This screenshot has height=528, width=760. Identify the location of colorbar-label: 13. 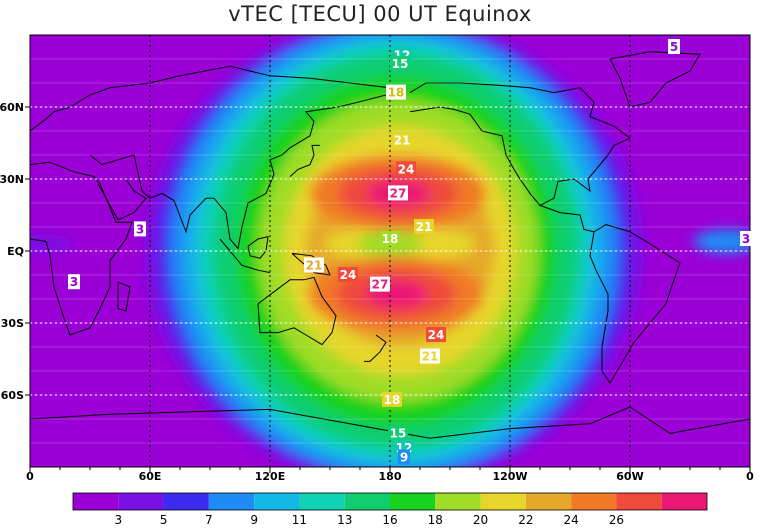
(344, 520).